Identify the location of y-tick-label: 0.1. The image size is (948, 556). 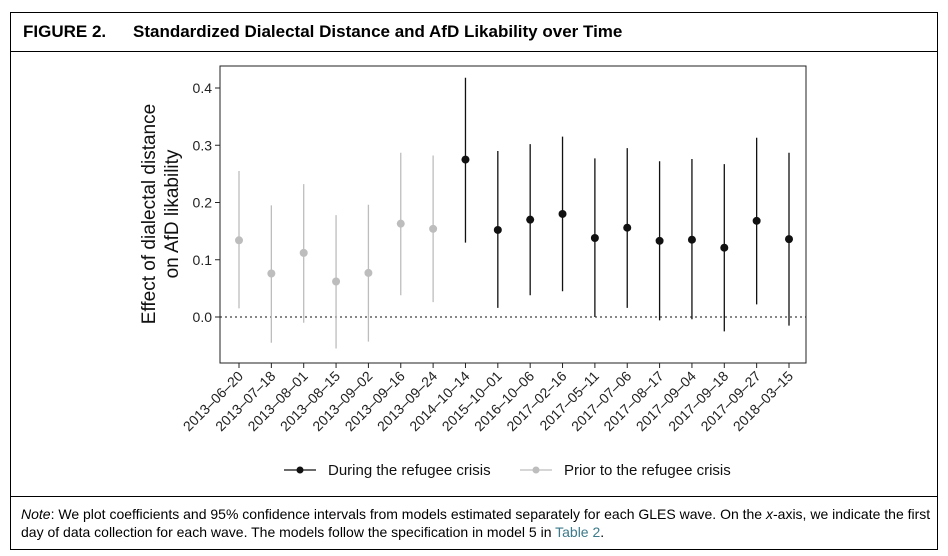
(203, 260).